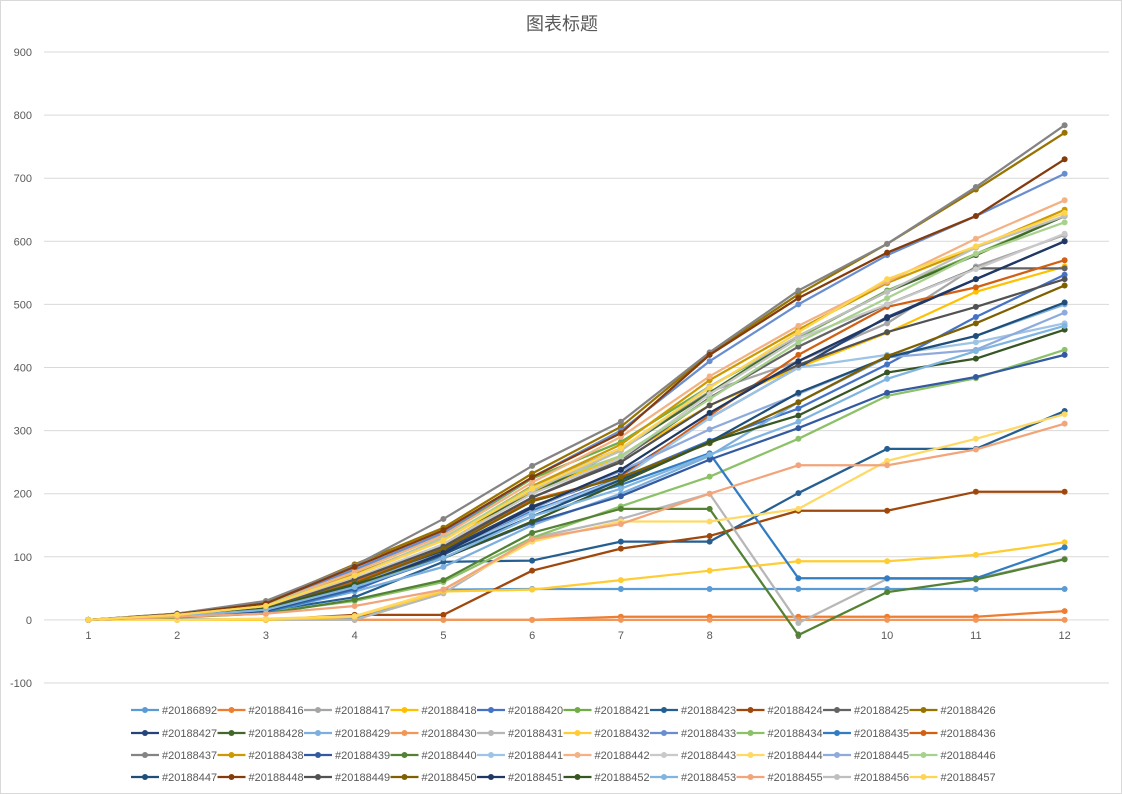 The image size is (1122, 794). What do you see at coordinates (23, 432) in the screenshot?
I see `y-tick-label: 300` at bounding box center [23, 432].